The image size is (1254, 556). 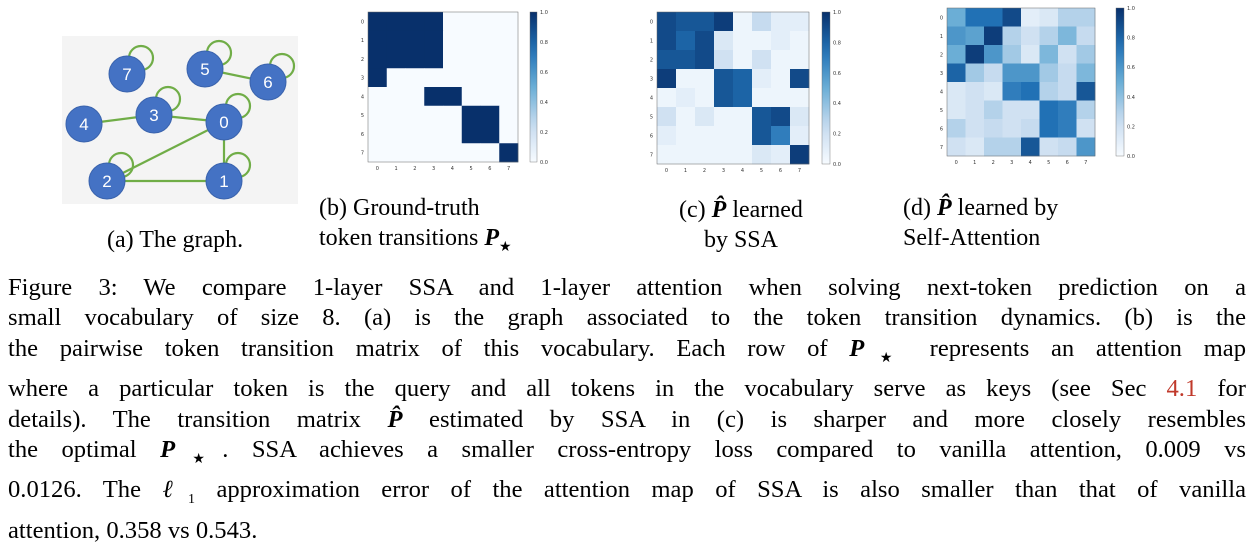 What do you see at coordinates (191, 500) in the screenshot?
I see `ell-subscript: 1` at bounding box center [191, 500].